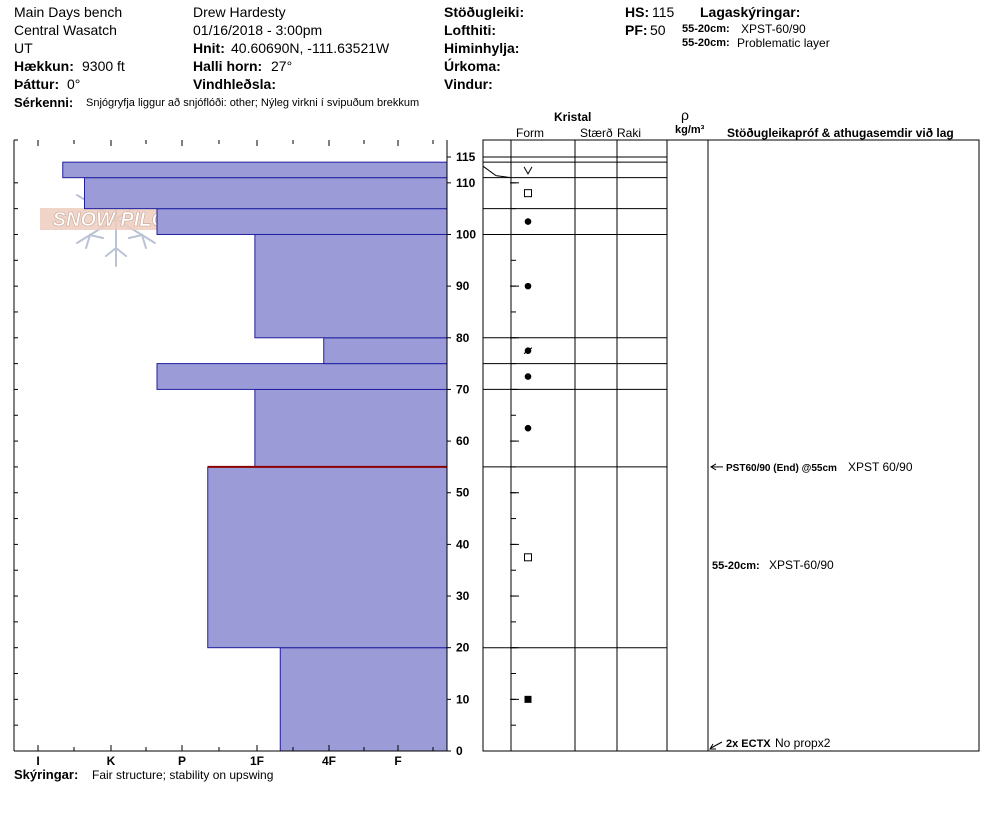 This screenshot has height=840, width=994. Describe the element at coordinates (463, 441) in the screenshot. I see `depth-tick-label: 60` at that location.